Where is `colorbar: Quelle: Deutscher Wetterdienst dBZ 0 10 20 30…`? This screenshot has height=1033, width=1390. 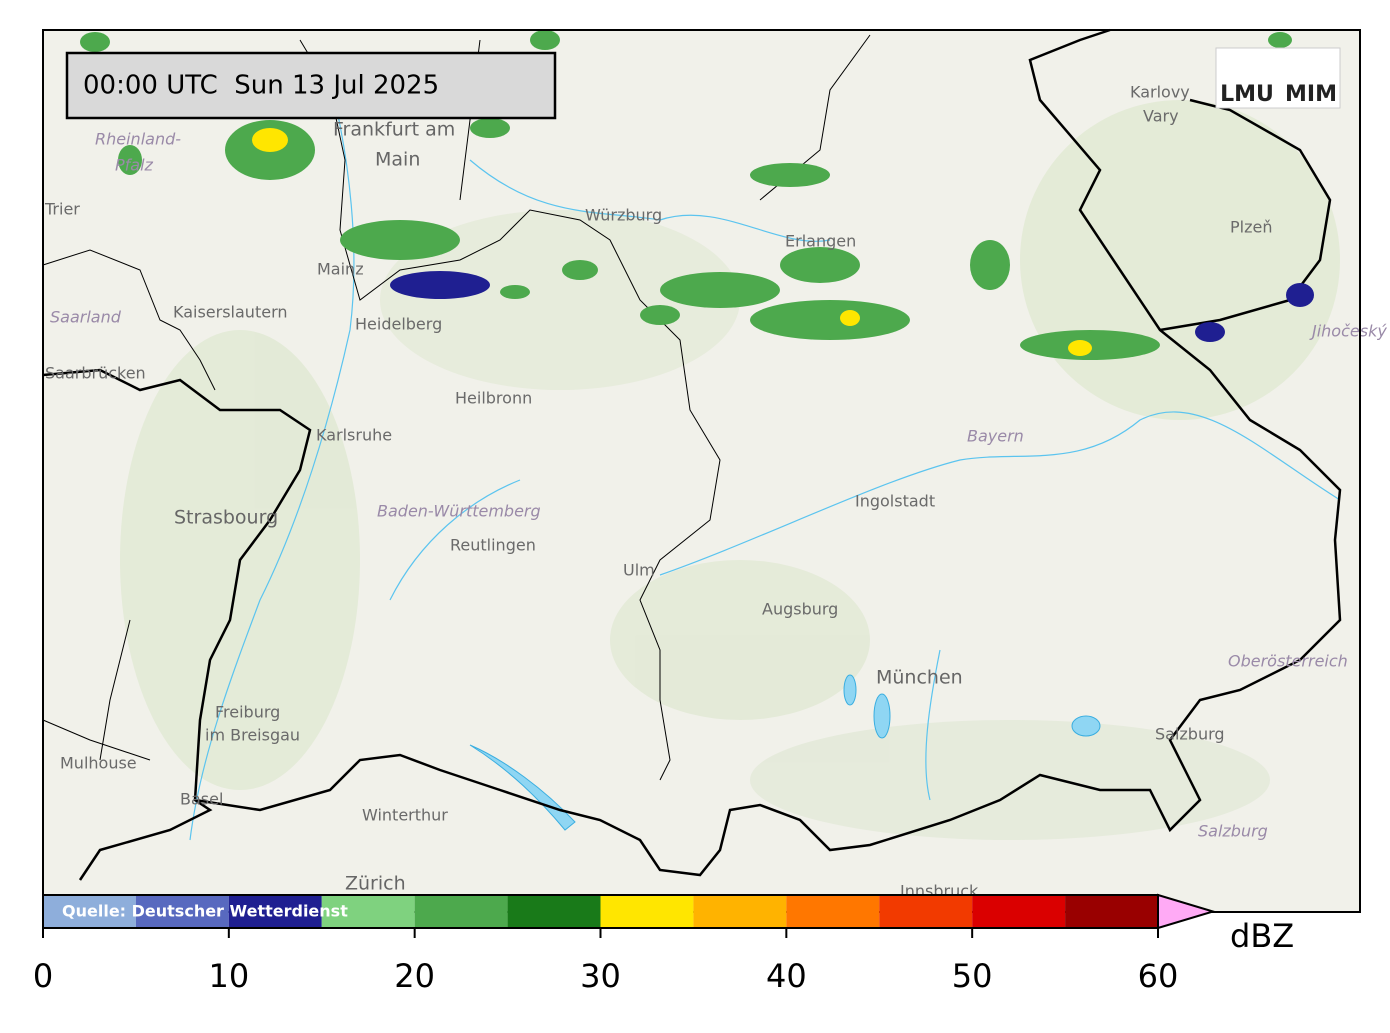
colorbar: Quelle: Deutscher Wetterdienst dBZ 0 10 20 30… is located at coordinates (663, 944).